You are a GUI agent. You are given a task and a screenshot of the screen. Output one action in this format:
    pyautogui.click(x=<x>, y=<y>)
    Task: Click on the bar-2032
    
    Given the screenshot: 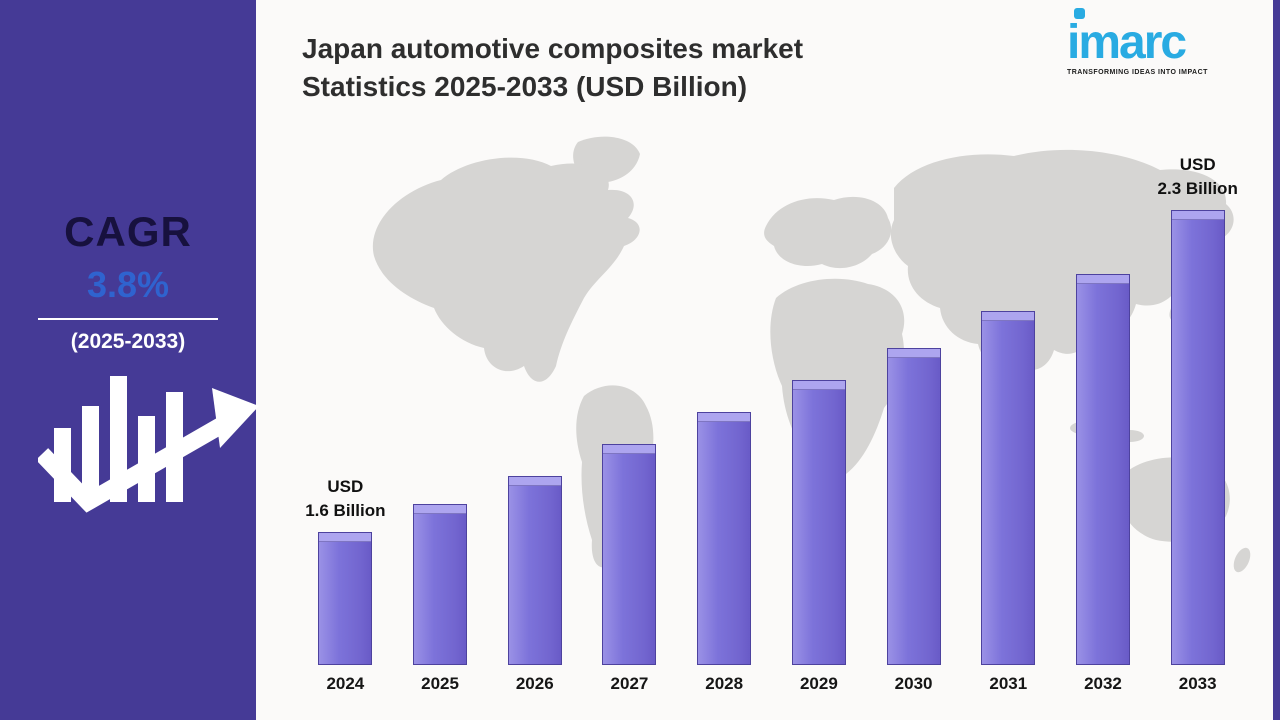 What is the action you would take?
    pyautogui.click(x=1102, y=469)
    